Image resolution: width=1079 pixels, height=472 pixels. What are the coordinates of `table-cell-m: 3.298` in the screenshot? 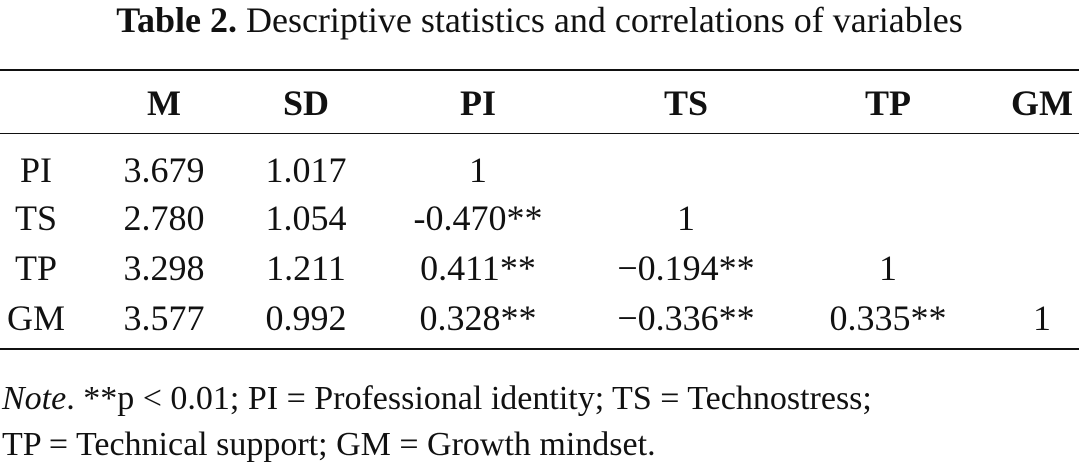 It's located at (164, 268).